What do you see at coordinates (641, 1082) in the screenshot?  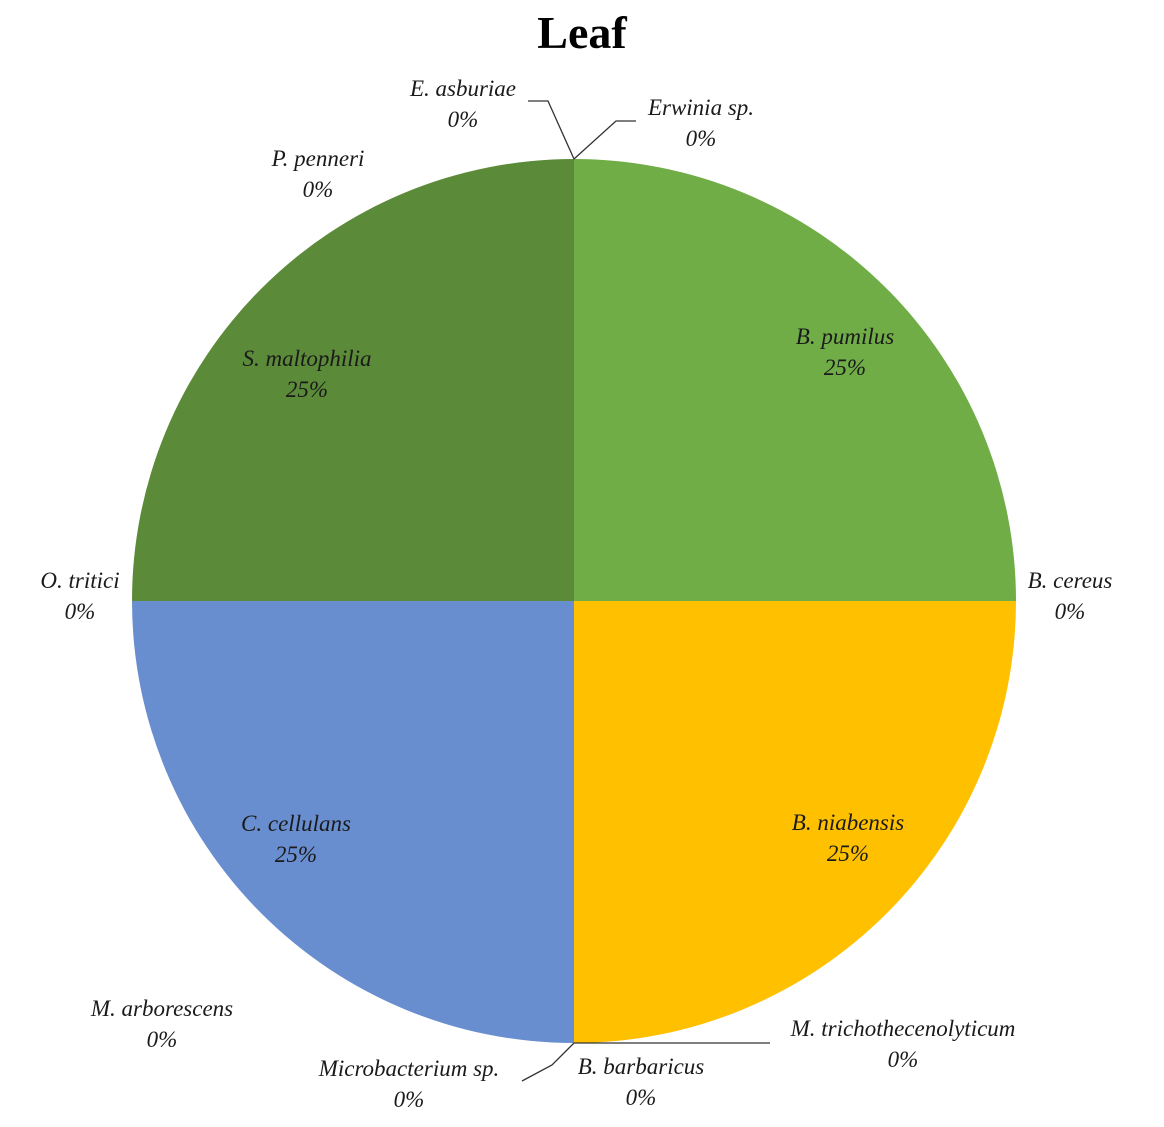 I see `slice-label-b-barbaricus: B. barbaricus 0%` at bounding box center [641, 1082].